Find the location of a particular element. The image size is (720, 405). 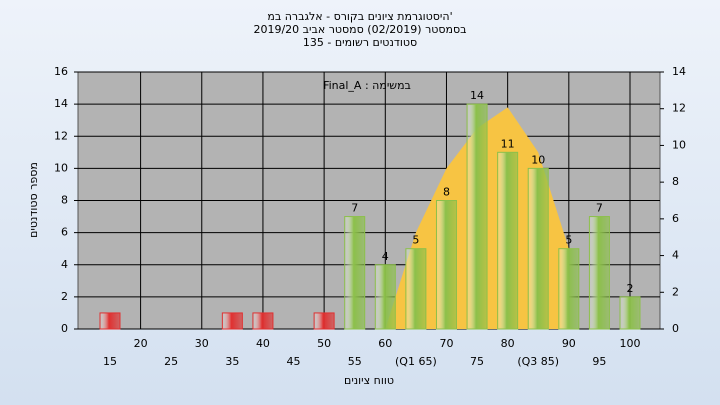

x-tick-label: 75 is located at coordinates (477, 361).